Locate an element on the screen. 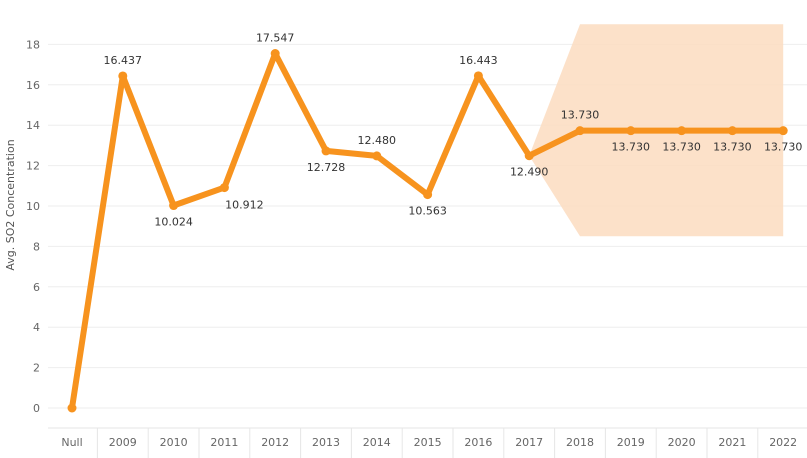  y-tick-label: 4 is located at coordinates (36, 327).